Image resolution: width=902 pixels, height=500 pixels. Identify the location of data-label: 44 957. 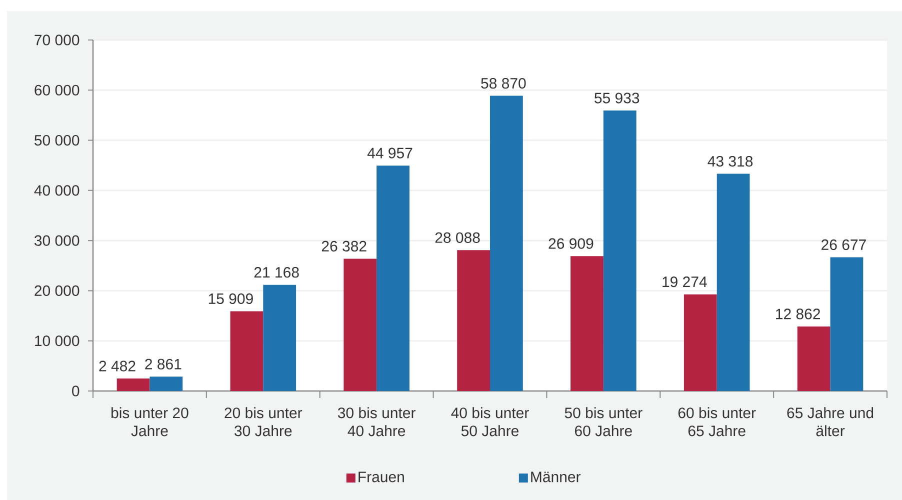
(389, 153).